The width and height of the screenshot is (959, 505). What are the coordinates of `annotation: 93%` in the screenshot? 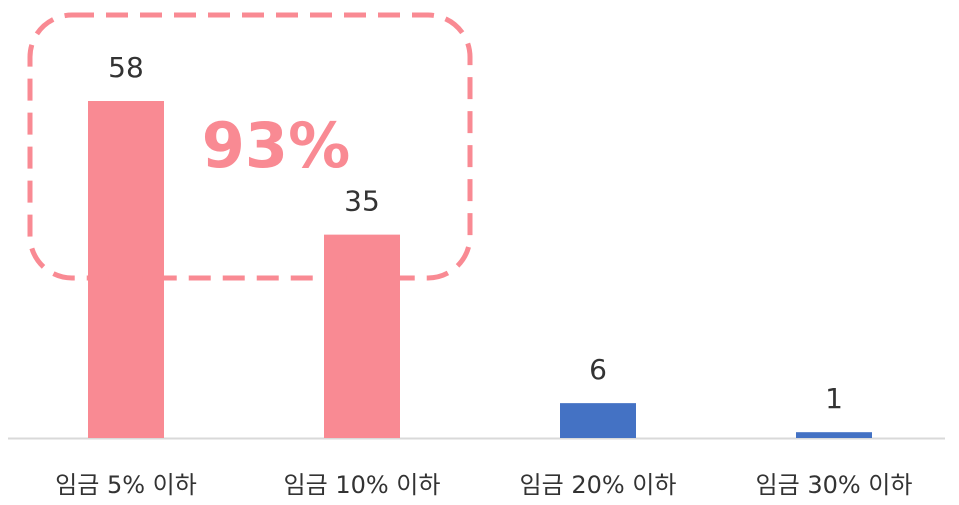 It's located at (276, 145).